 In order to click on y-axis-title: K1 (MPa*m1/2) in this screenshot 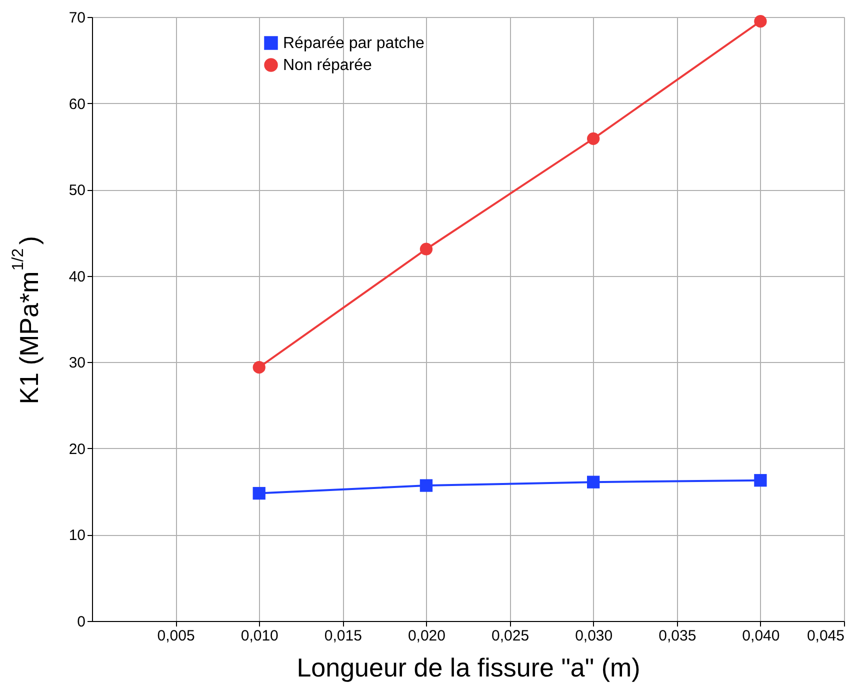, I will do `click(27, 320)`.